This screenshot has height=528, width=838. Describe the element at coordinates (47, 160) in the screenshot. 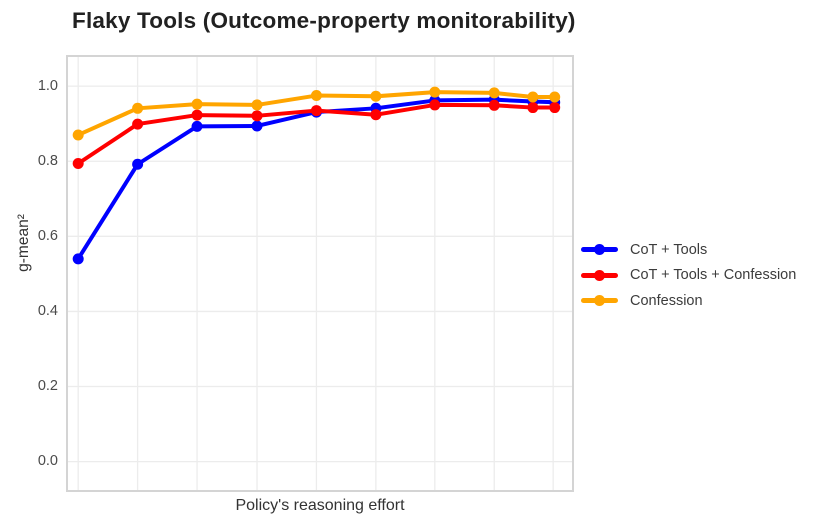

I see `y-tick-label: 0.8` at that location.